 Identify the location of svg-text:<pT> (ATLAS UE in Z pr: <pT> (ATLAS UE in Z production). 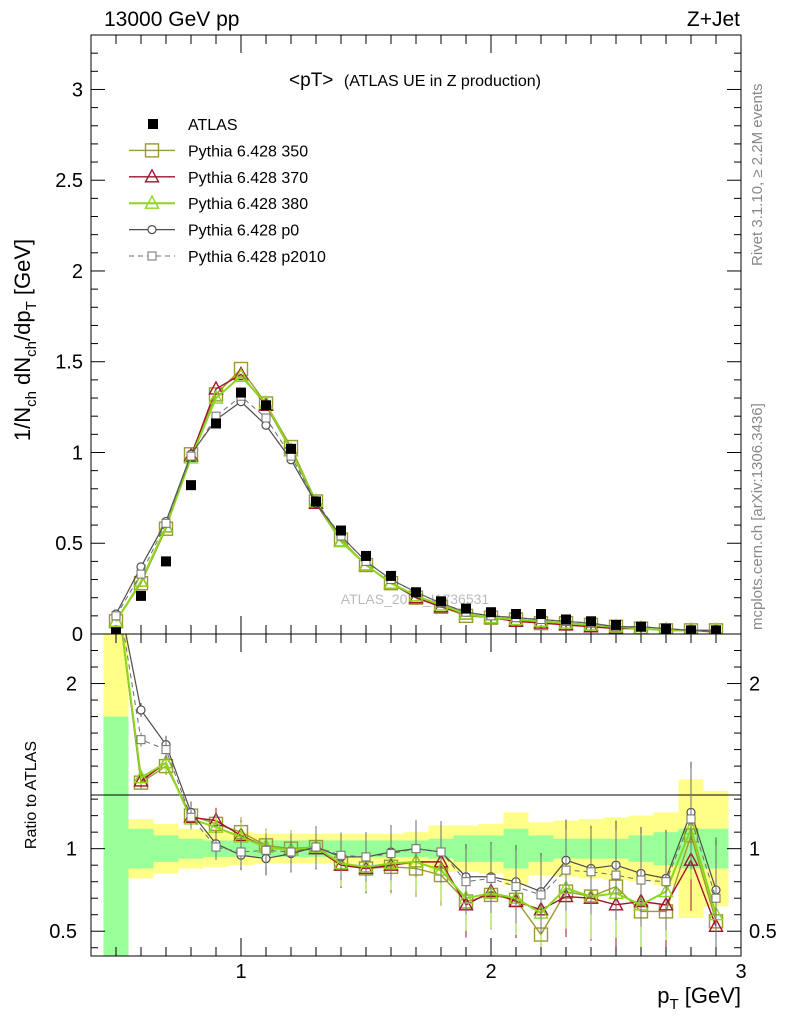
(415, 80).